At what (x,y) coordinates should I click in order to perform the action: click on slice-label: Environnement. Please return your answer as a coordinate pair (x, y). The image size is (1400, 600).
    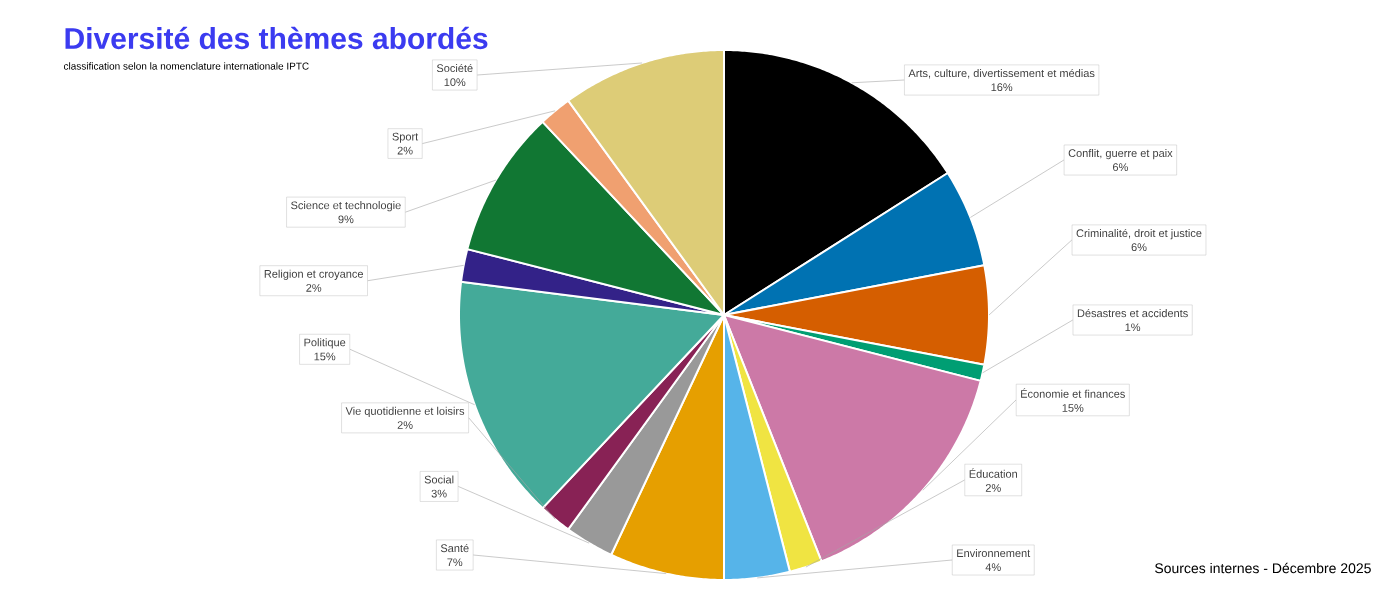
    Looking at the image, I should click on (994, 553).